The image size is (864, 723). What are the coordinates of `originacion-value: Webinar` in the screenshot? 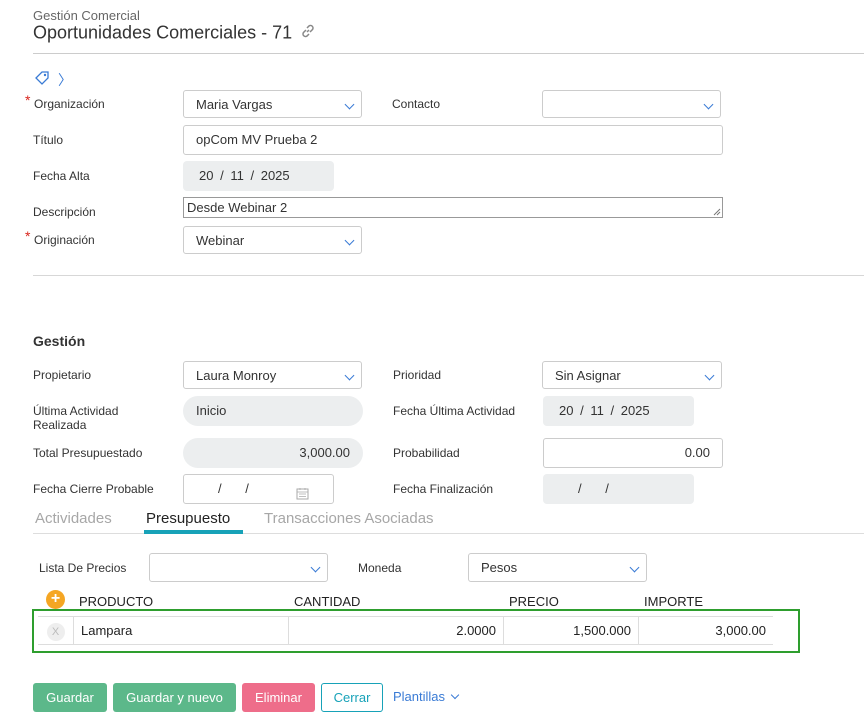 It's located at (220, 240).